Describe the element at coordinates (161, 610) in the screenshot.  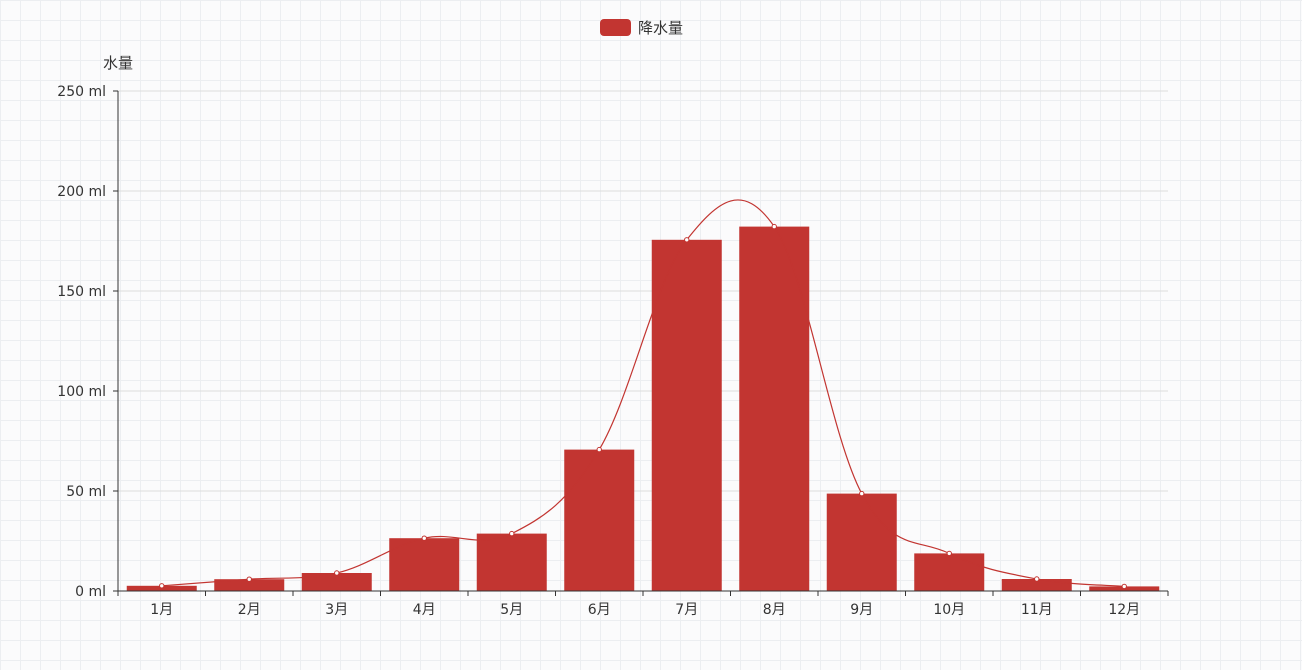
I see `x-tick-label: 1月` at that location.